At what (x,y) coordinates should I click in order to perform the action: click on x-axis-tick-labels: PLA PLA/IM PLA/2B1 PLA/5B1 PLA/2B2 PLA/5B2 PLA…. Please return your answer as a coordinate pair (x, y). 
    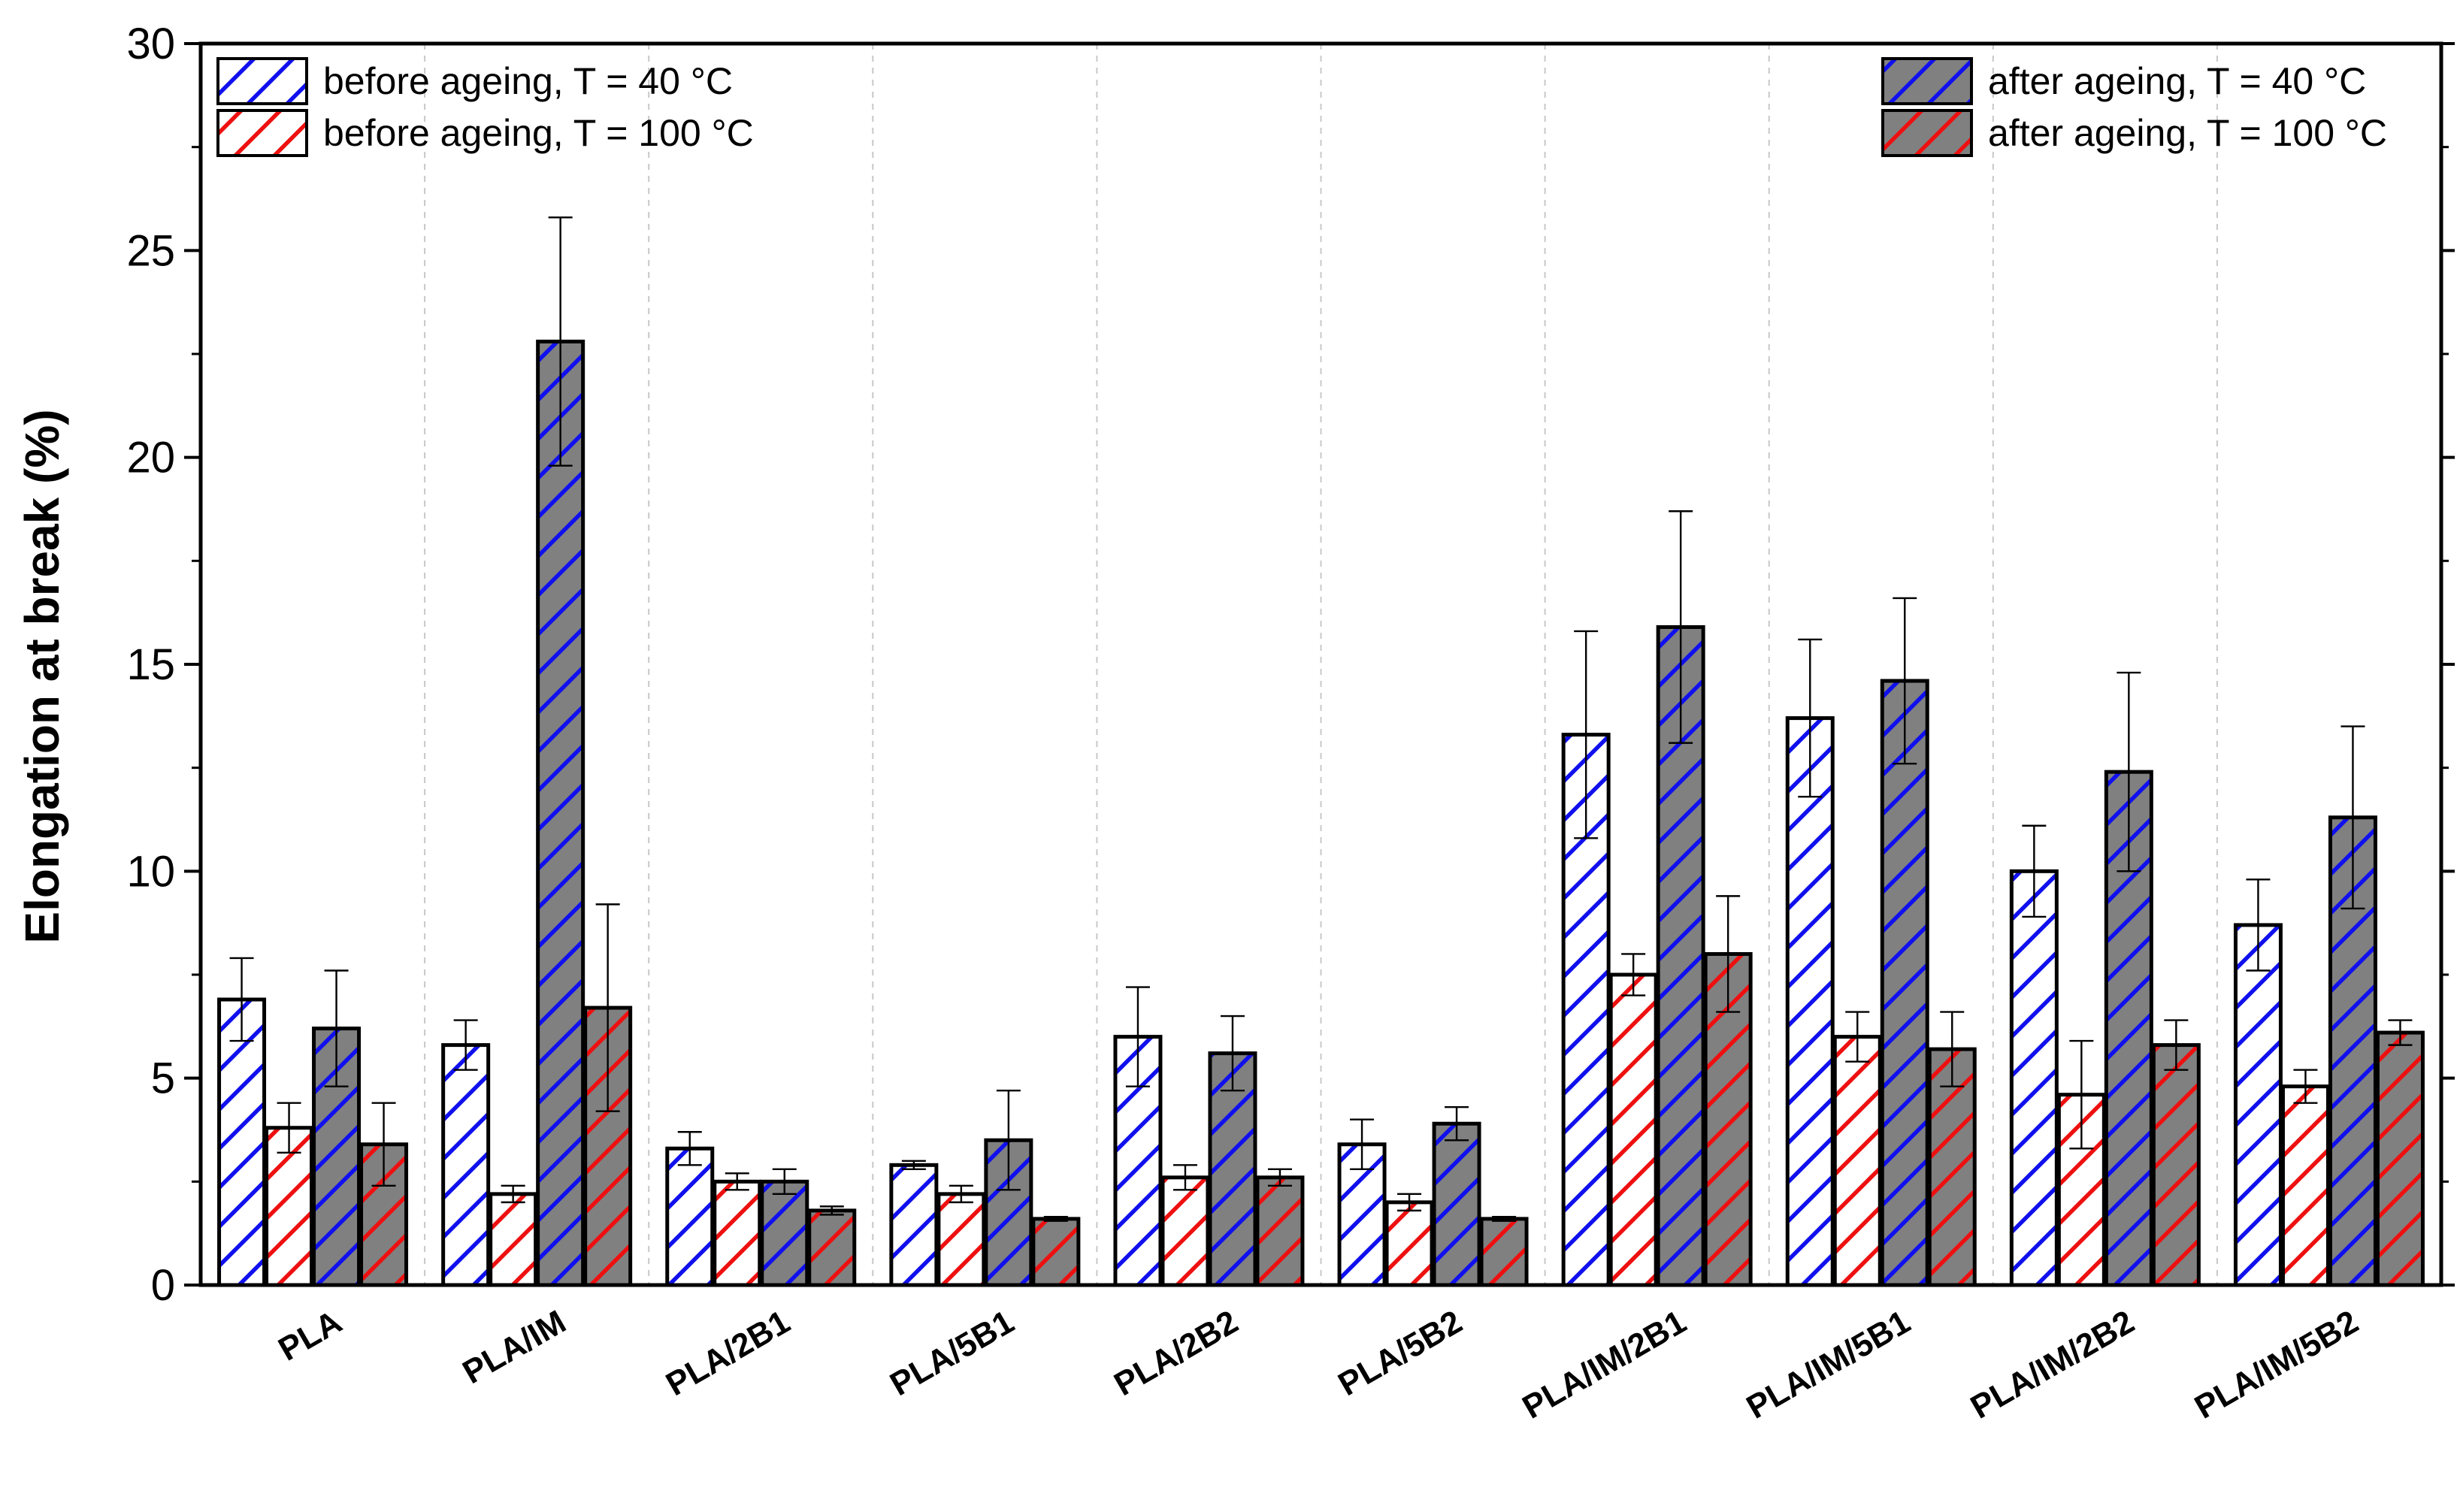
    Looking at the image, I should click on (1318, 1364).